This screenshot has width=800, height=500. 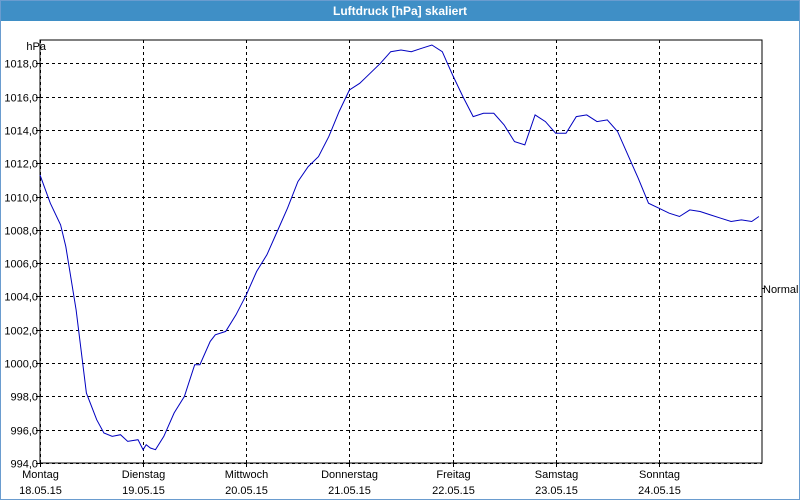 I want to click on x-tick-label-day: Samstag, so click(x=556, y=475).